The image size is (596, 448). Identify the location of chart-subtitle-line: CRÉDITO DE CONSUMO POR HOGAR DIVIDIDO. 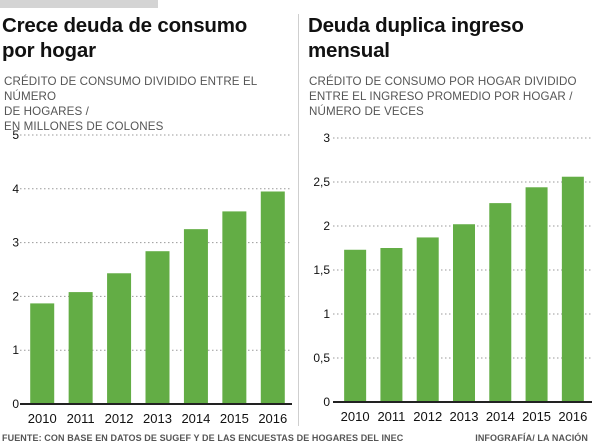
(443, 81).